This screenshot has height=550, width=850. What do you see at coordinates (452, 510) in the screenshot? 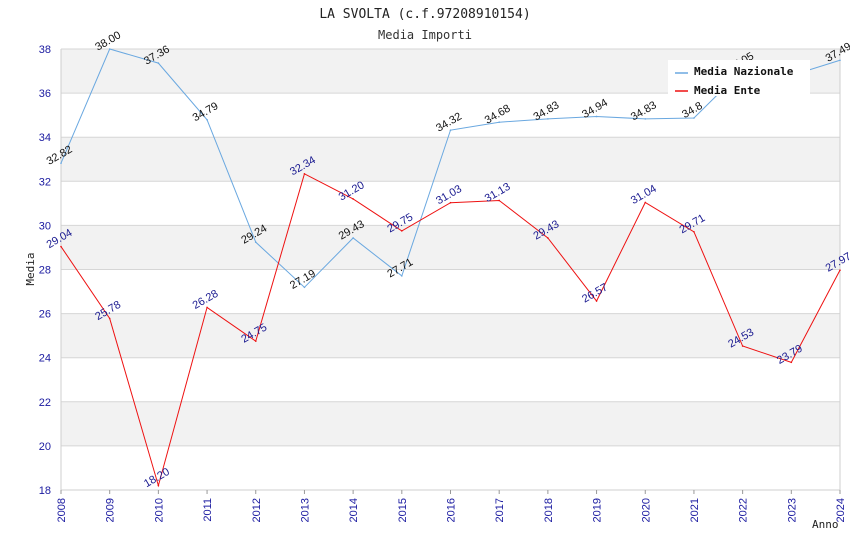
I see `x-tick-label: 2016` at bounding box center [452, 510].